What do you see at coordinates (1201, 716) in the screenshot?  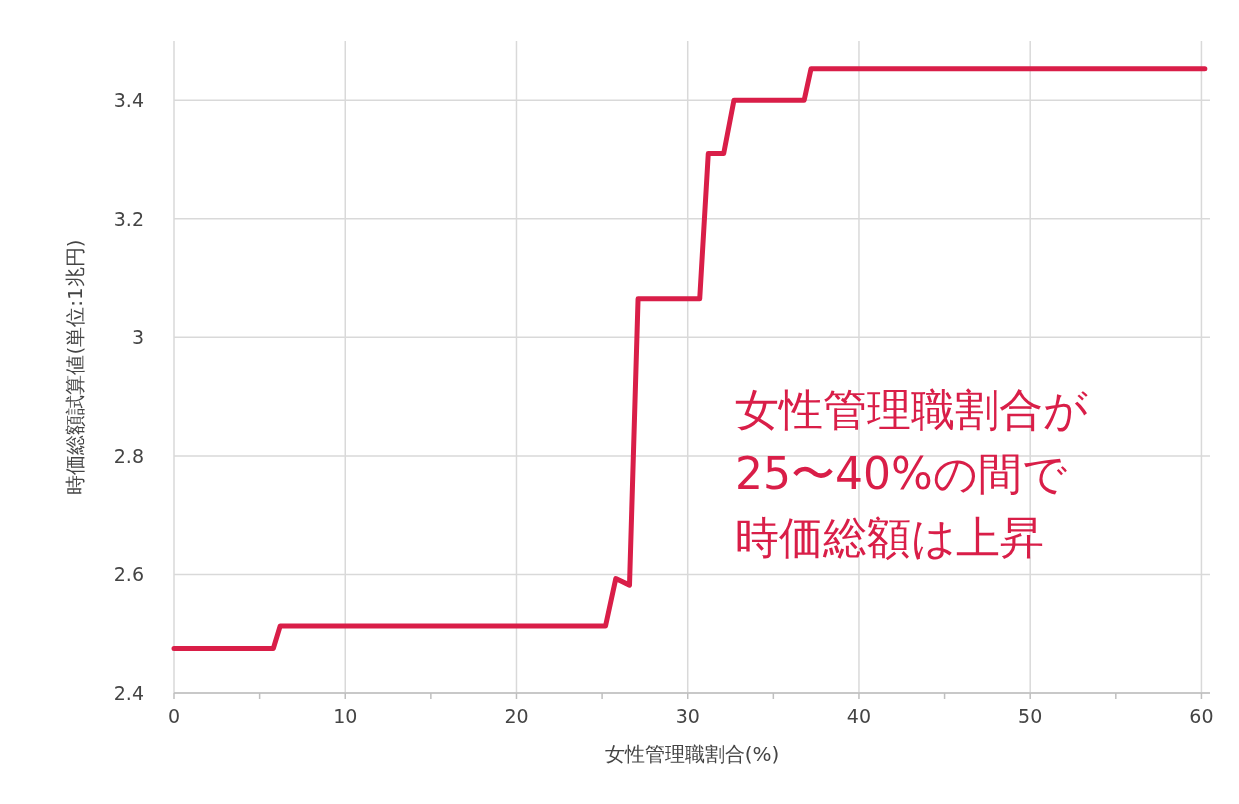 I see `x-tick-label: 60` at bounding box center [1201, 716].